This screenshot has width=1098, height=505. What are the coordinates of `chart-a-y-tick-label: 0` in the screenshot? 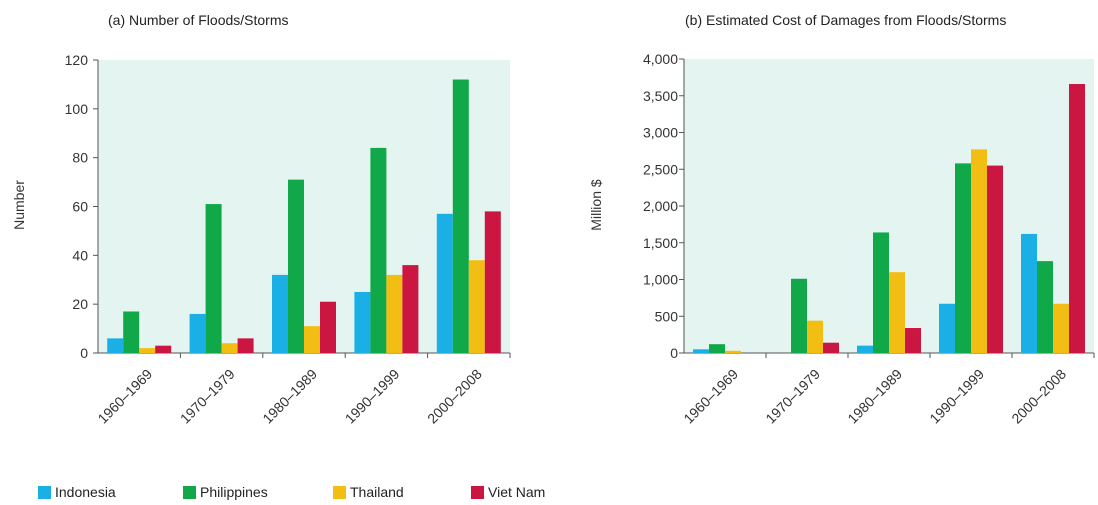 It's located at (84, 353).